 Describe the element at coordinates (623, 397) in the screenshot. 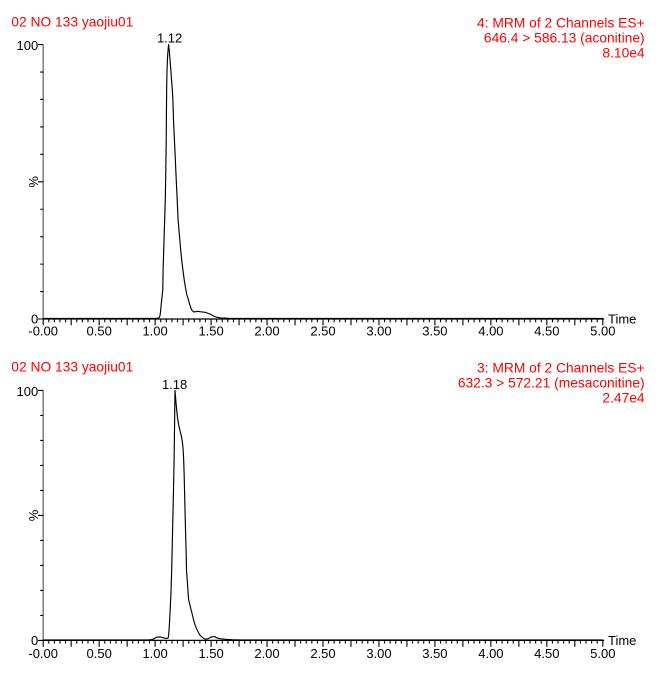

I see `svg-text: 2.47e4` at that location.